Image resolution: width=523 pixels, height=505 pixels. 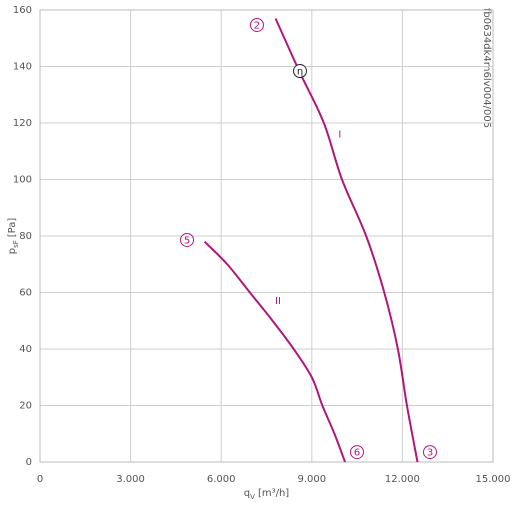 I want to click on annotation-label: η, so click(x=300, y=72).